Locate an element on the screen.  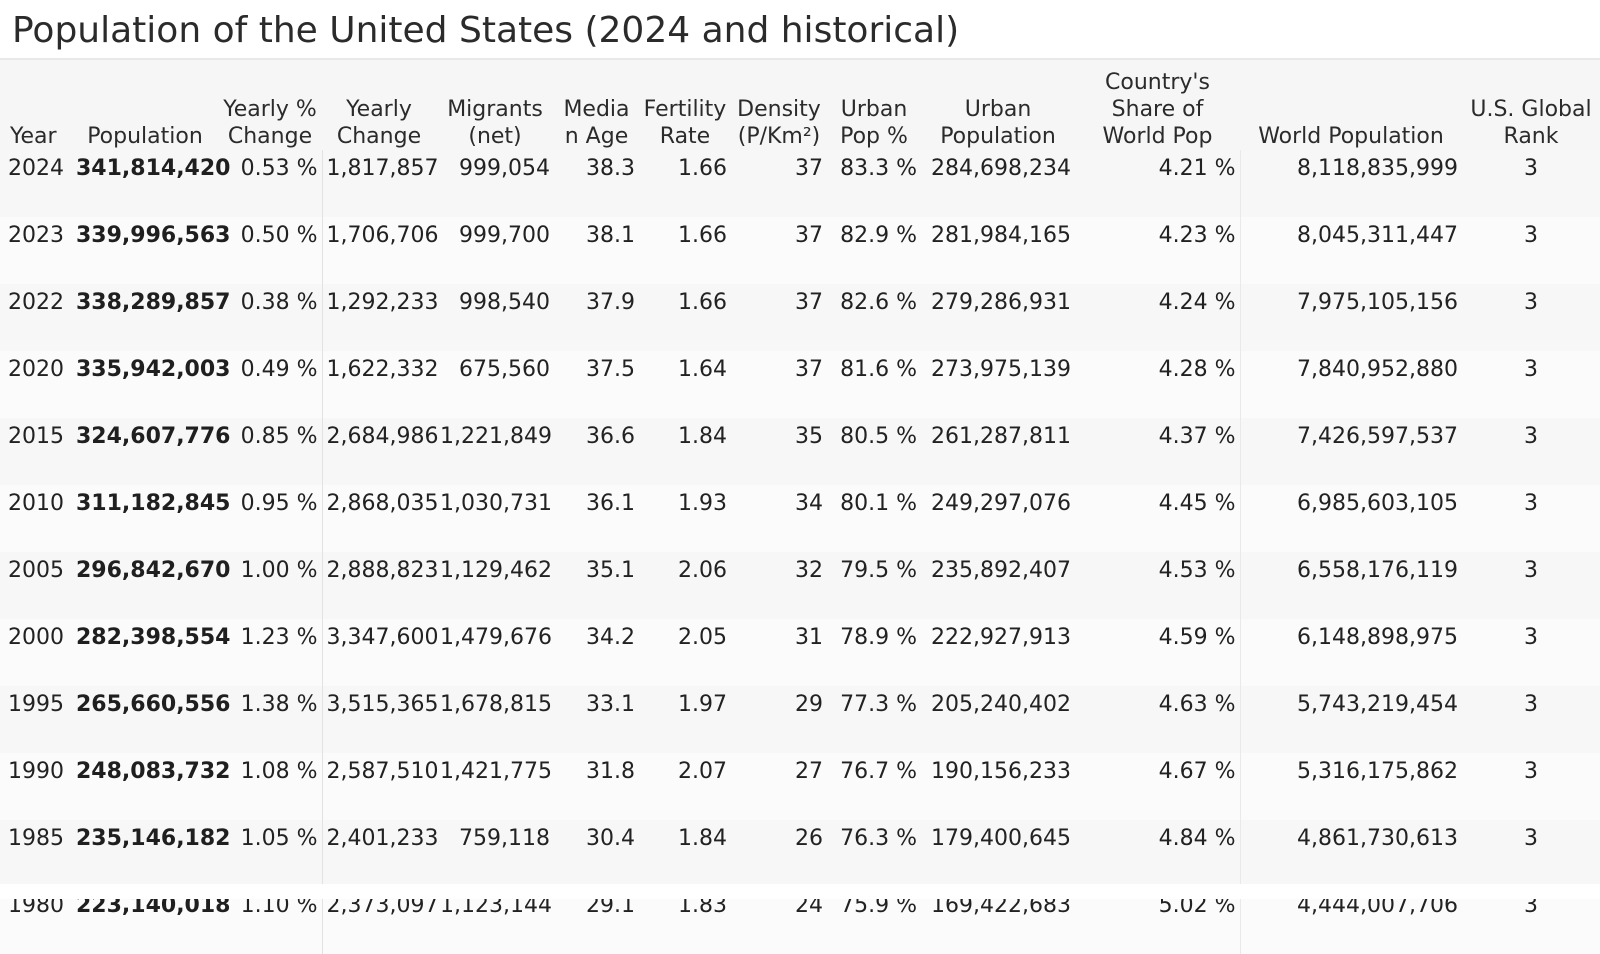
column-header-global-rank: U.S. Global Rank is located at coordinates (1531, 123).